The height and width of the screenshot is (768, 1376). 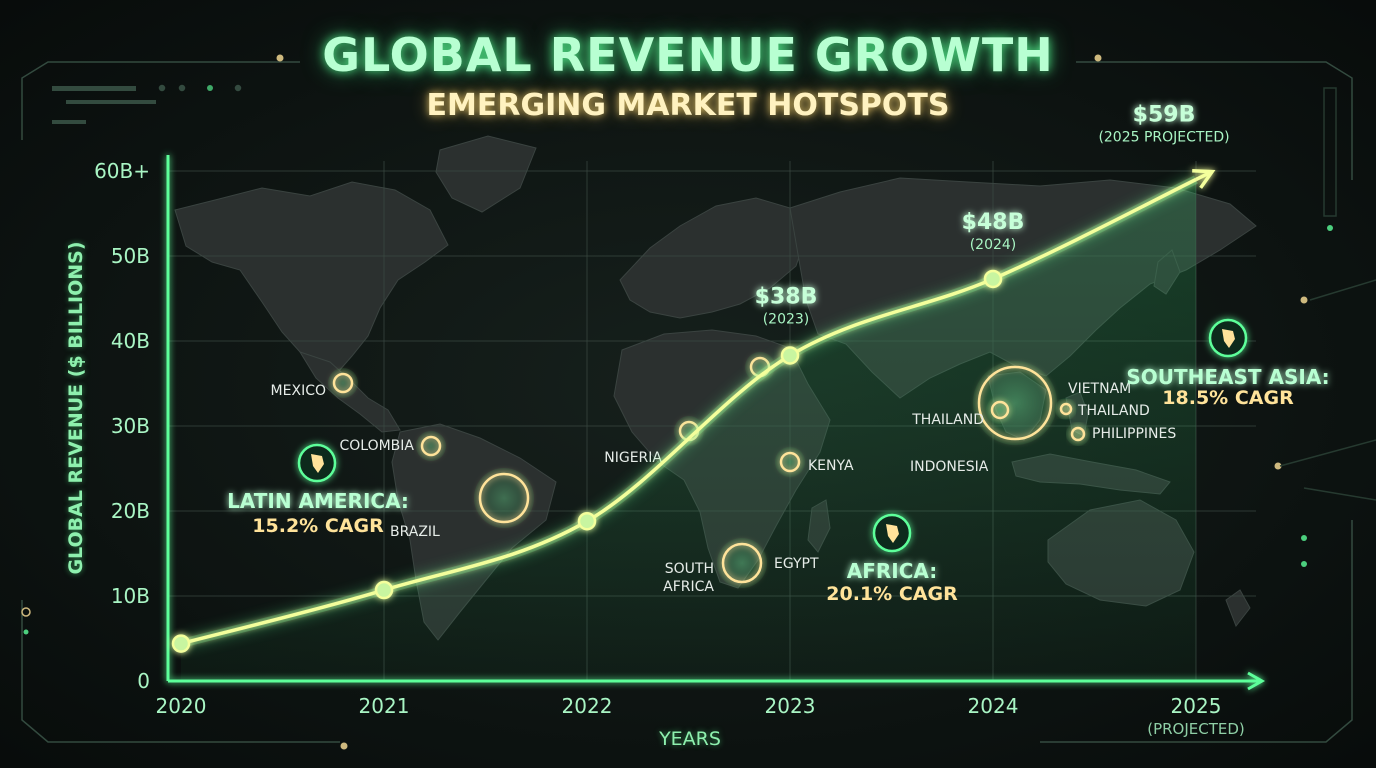 What do you see at coordinates (713, 258) in the screenshot?
I see `europe-shape` at bounding box center [713, 258].